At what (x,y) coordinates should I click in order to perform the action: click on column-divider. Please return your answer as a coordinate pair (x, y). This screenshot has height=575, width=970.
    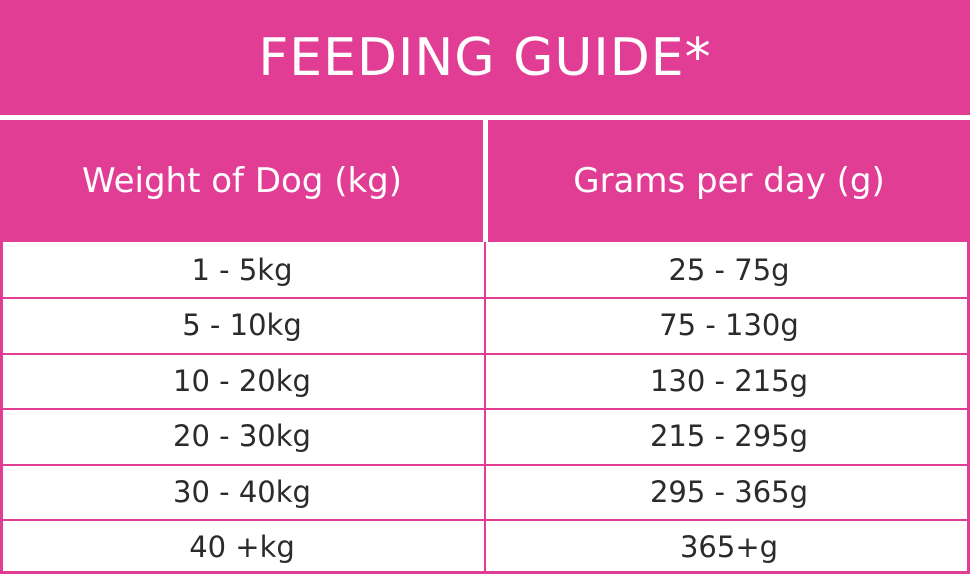
    Looking at the image, I should click on (485, 408).